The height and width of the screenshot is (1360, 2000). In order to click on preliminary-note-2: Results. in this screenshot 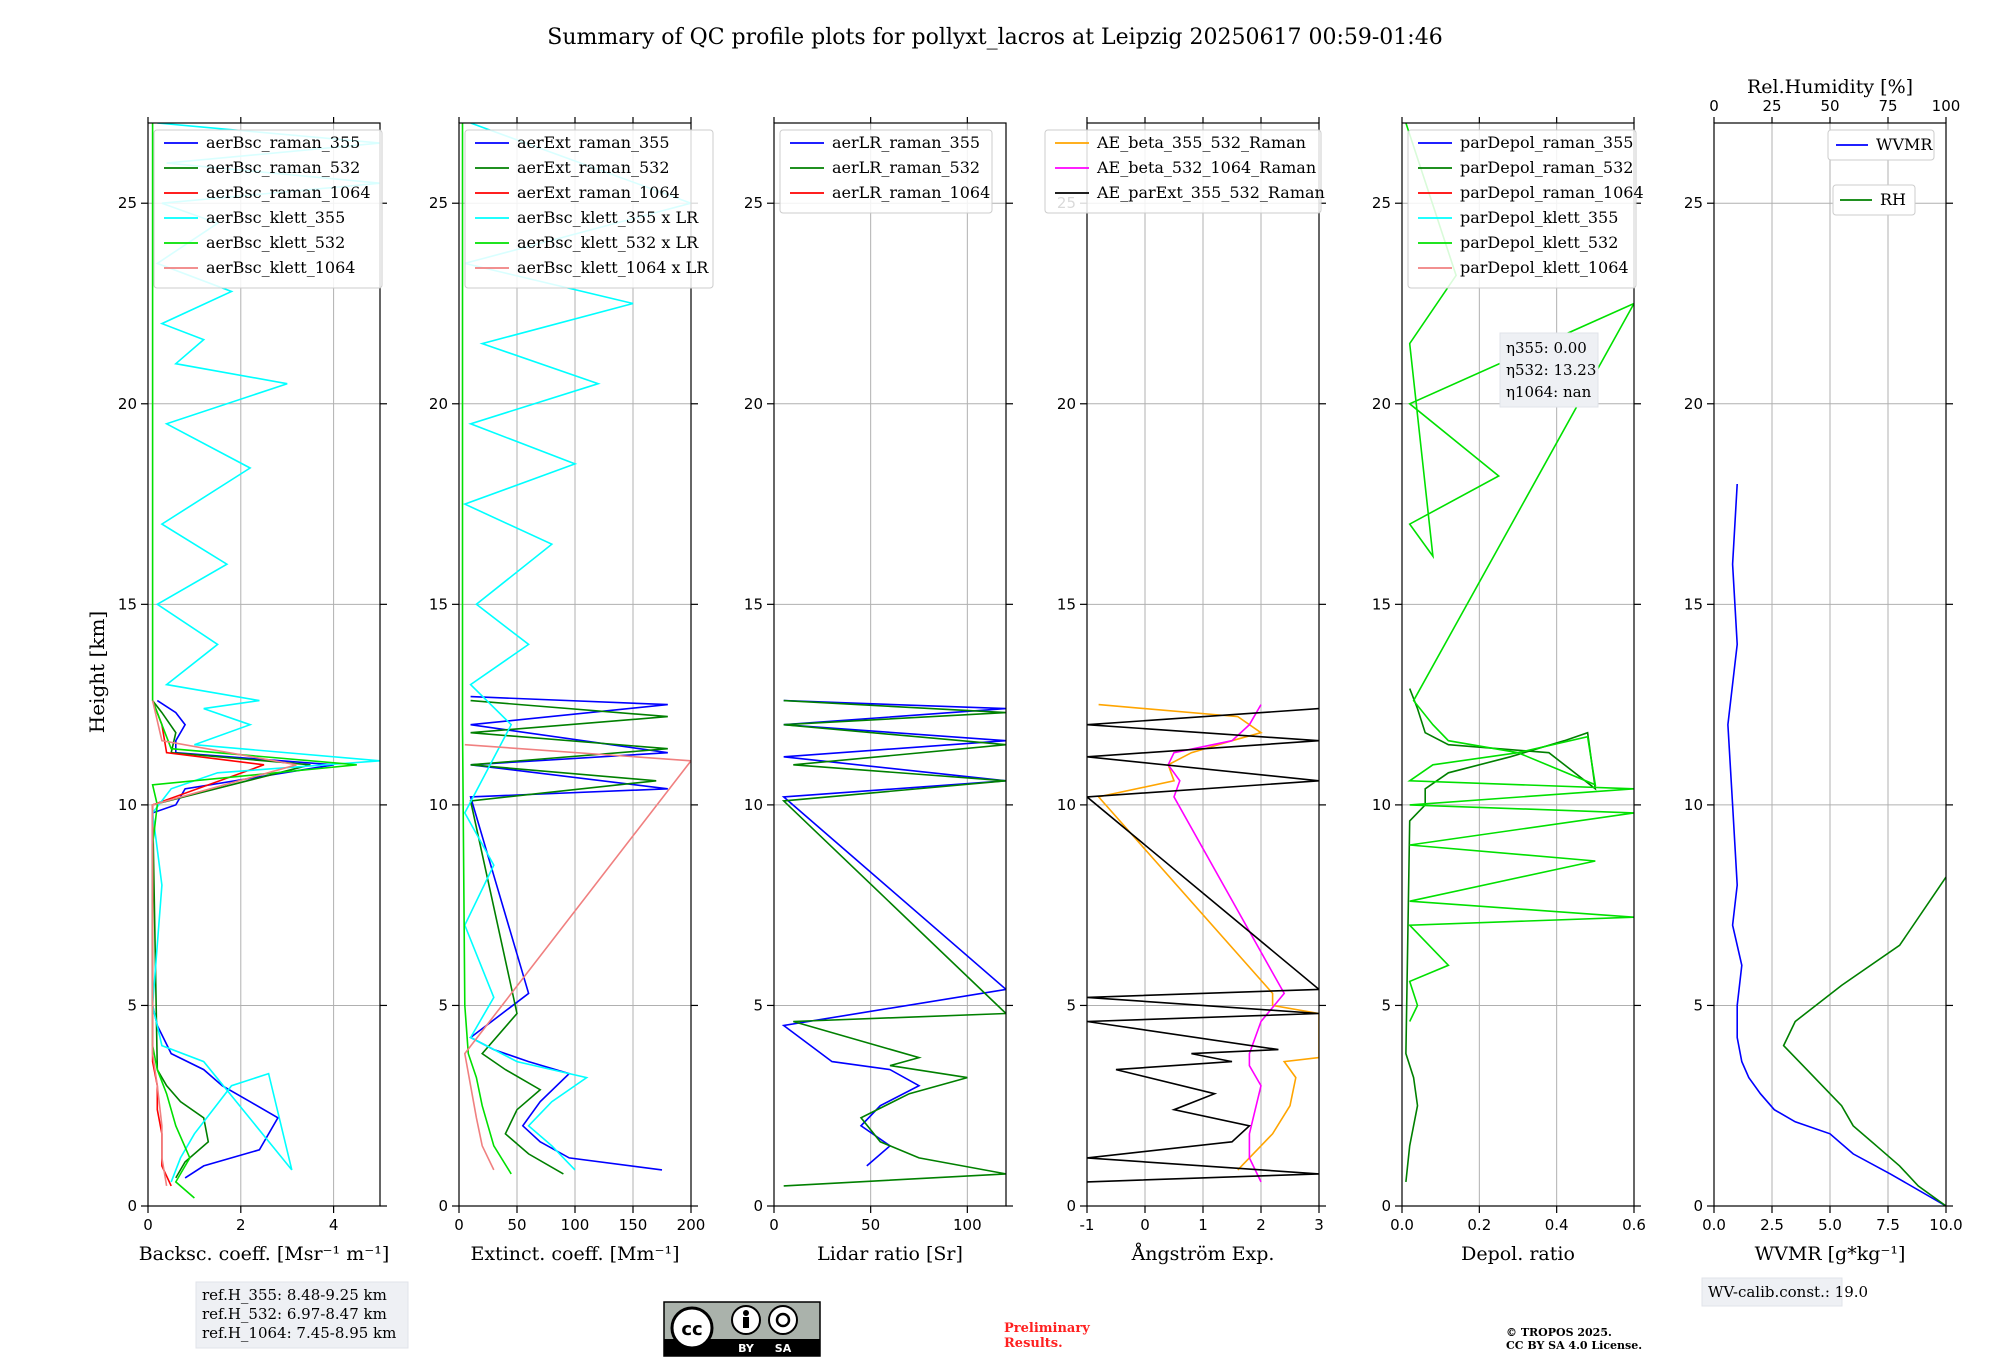, I will do `click(1033, 1343)`.